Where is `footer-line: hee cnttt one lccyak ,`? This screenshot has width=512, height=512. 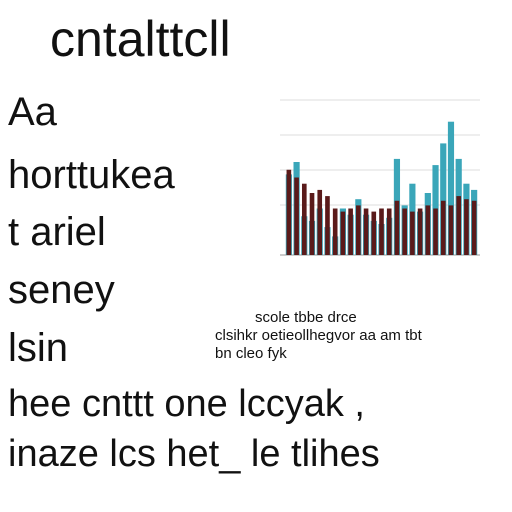 footer-line: hee cnttt one lccyak , is located at coordinates (186, 404).